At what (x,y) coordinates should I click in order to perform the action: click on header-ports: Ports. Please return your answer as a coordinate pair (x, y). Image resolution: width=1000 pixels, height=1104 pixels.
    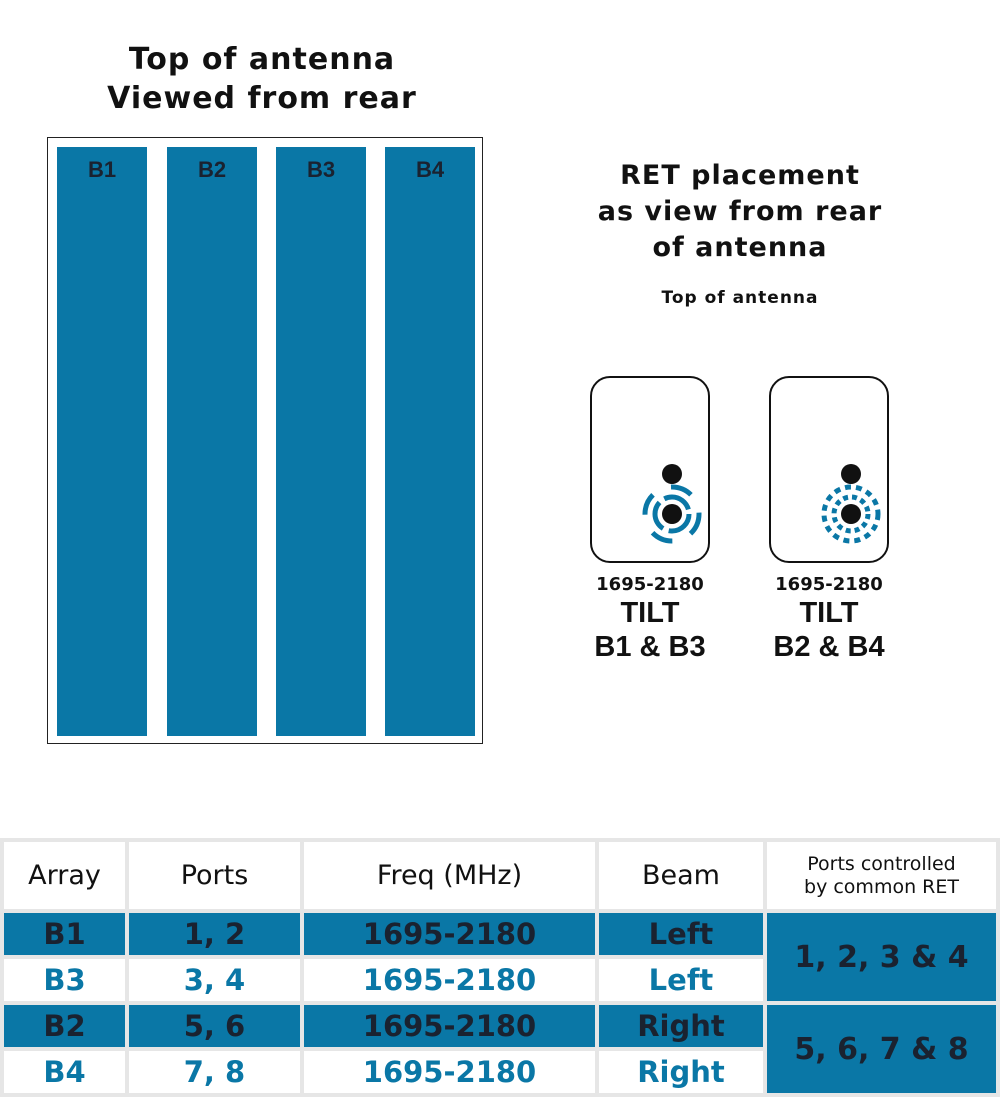
    Looking at the image, I should click on (214, 875).